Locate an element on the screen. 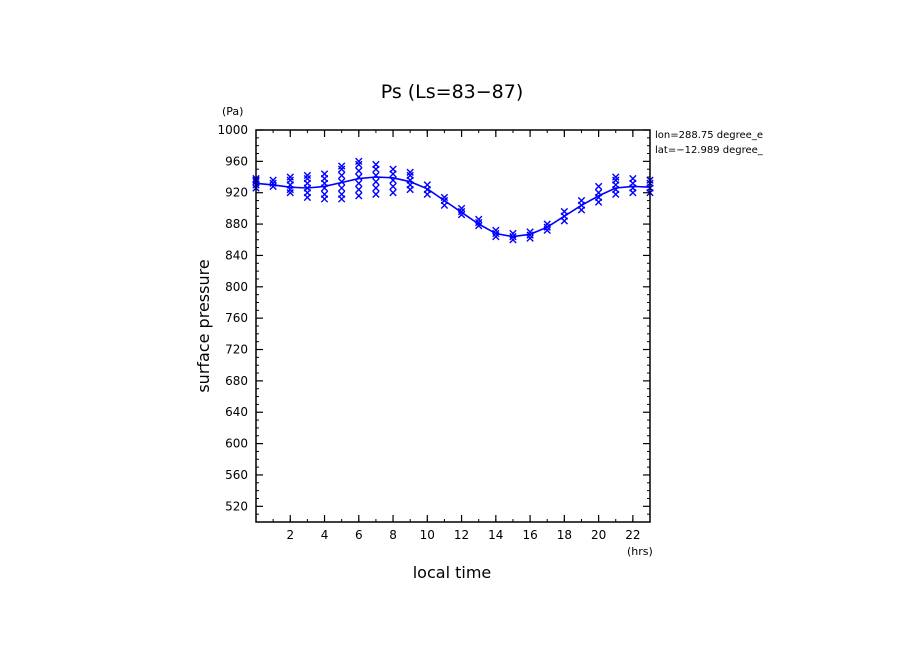  y-tick-label: 720 is located at coordinates (236, 350).